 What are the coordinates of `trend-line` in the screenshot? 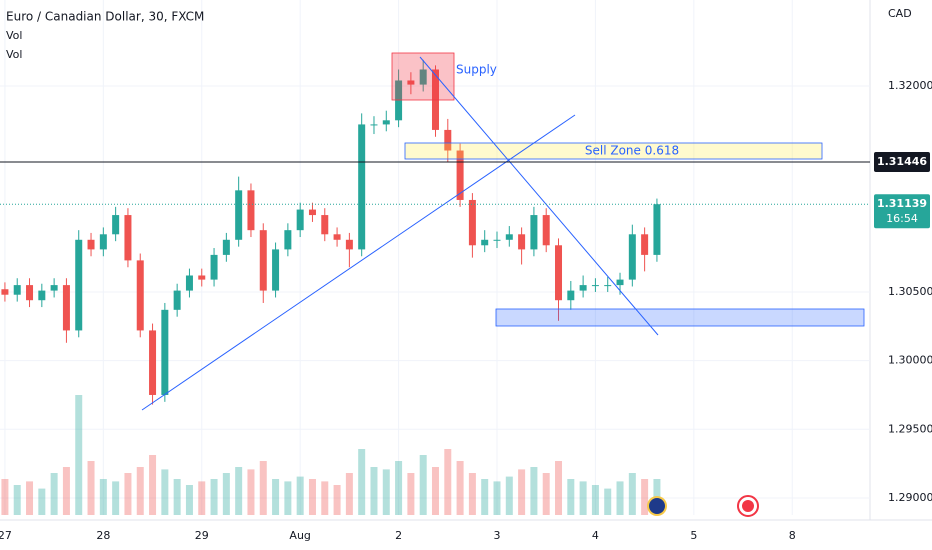 It's located at (539, 196).